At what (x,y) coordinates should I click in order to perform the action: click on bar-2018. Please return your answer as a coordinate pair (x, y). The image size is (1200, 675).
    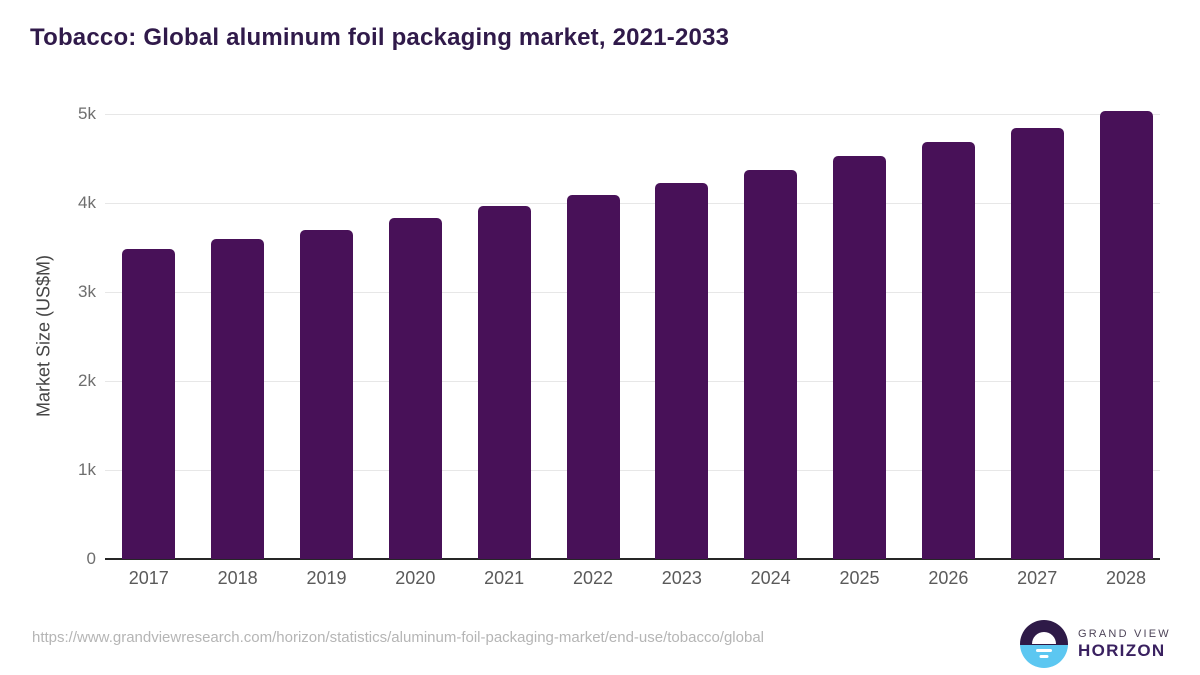
    Looking at the image, I should click on (238, 399).